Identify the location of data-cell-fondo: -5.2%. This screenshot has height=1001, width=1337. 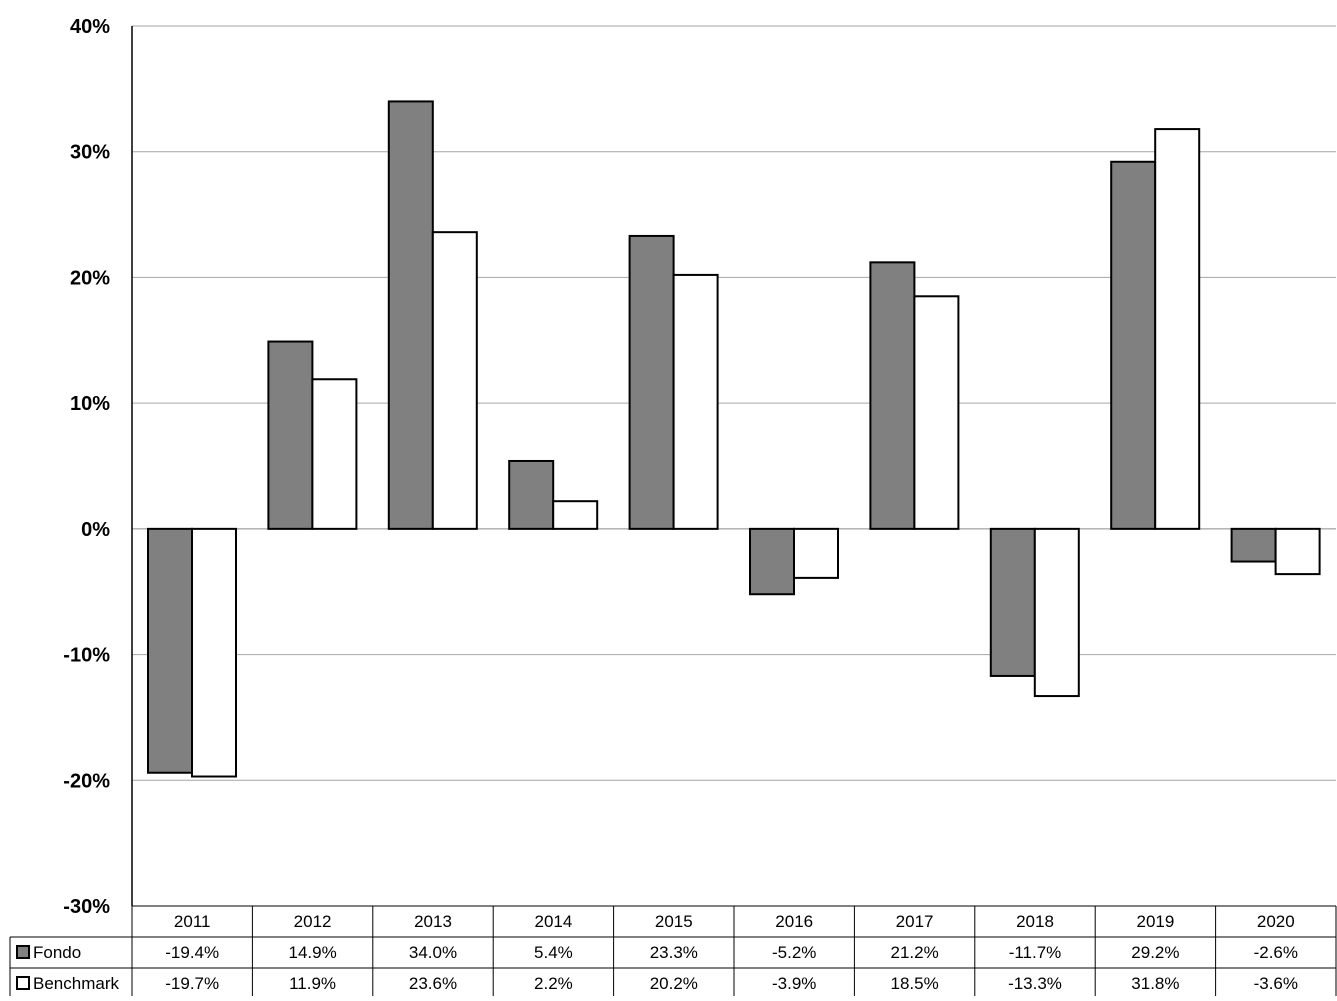
(794, 952).